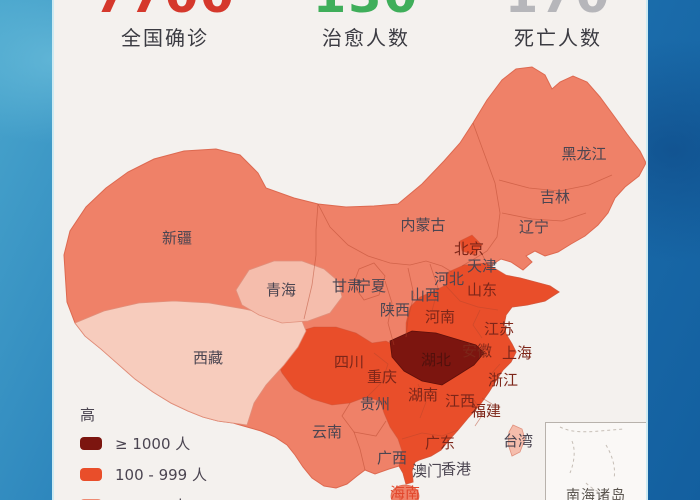 The height and width of the screenshot is (500, 700). What do you see at coordinates (161, 475) in the screenshot?
I see `legend-label: 100 - 999 人` at bounding box center [161, 475].